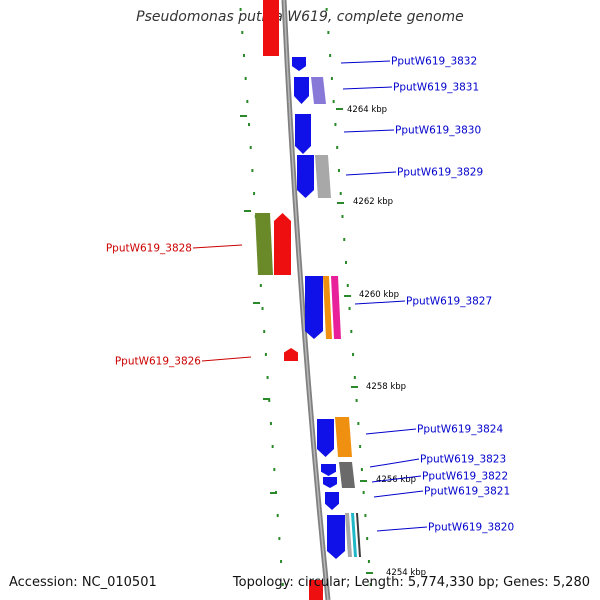 This screenshot has height=600, width=600. I want to click on gene-label-forward: PputW619_3831, so click(436, 88).